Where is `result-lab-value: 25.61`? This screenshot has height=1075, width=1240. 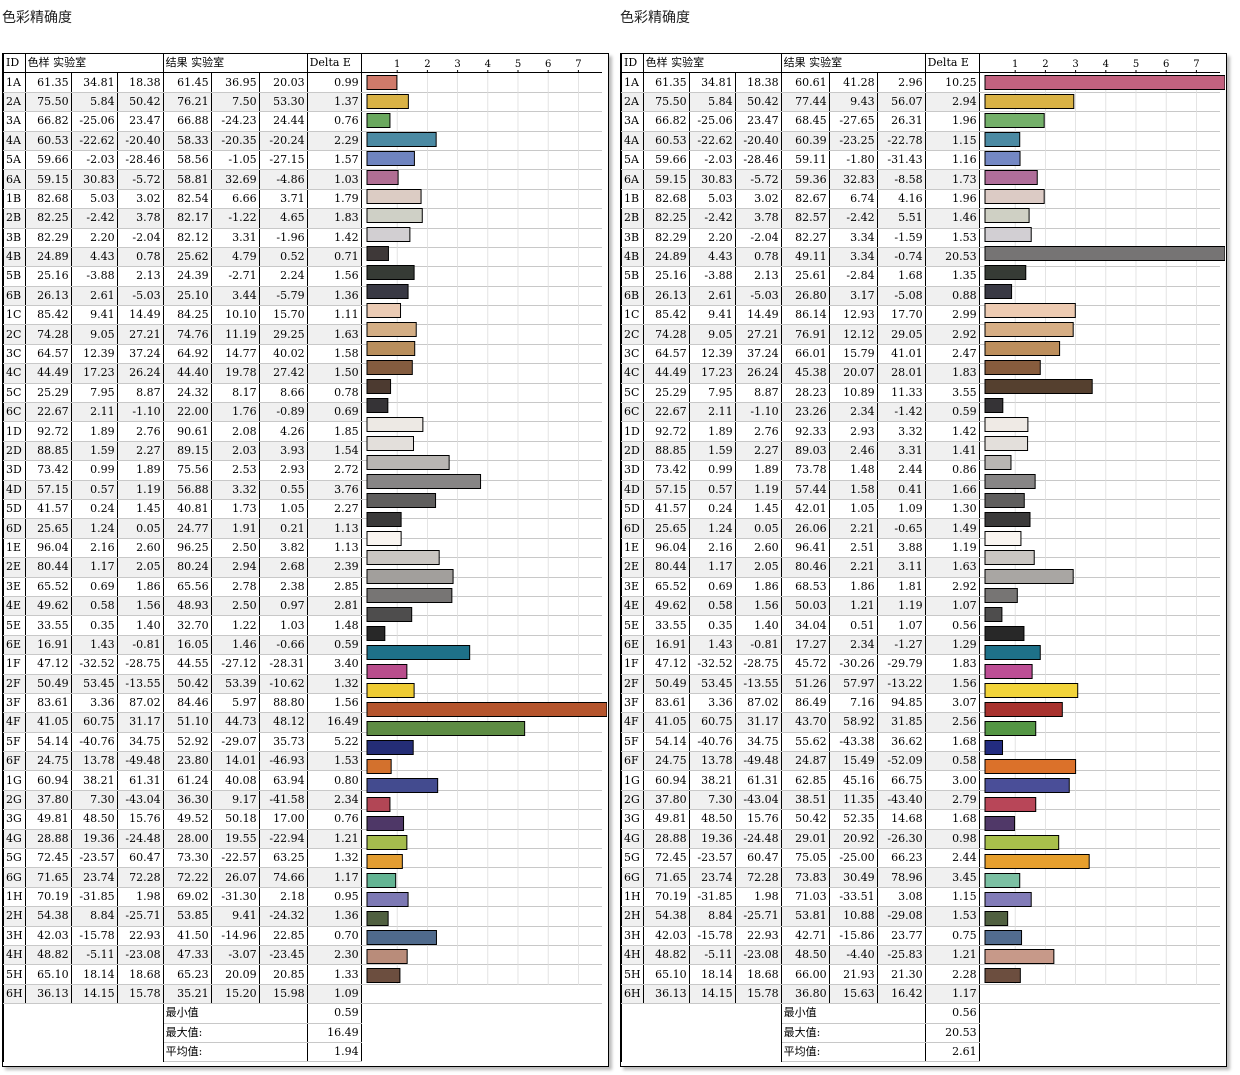 result-lab-value: 25.61 is located at coordinates (805, 276).